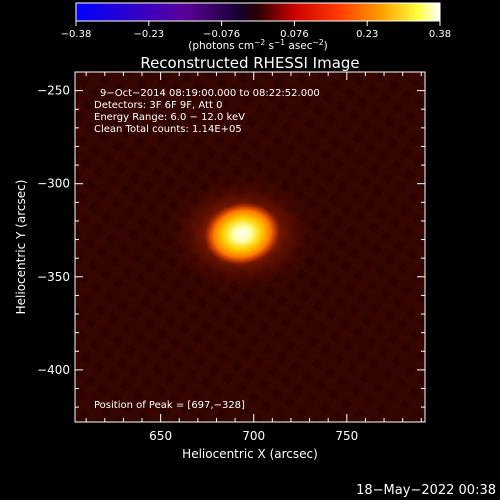 Image resolution: width=500 pixels, height=500 pixels. Describe the element at coordinates (168, 129) in the screenshot. I see `info-clean-counts: Clean Total counts: 1.14E+05` at that location.